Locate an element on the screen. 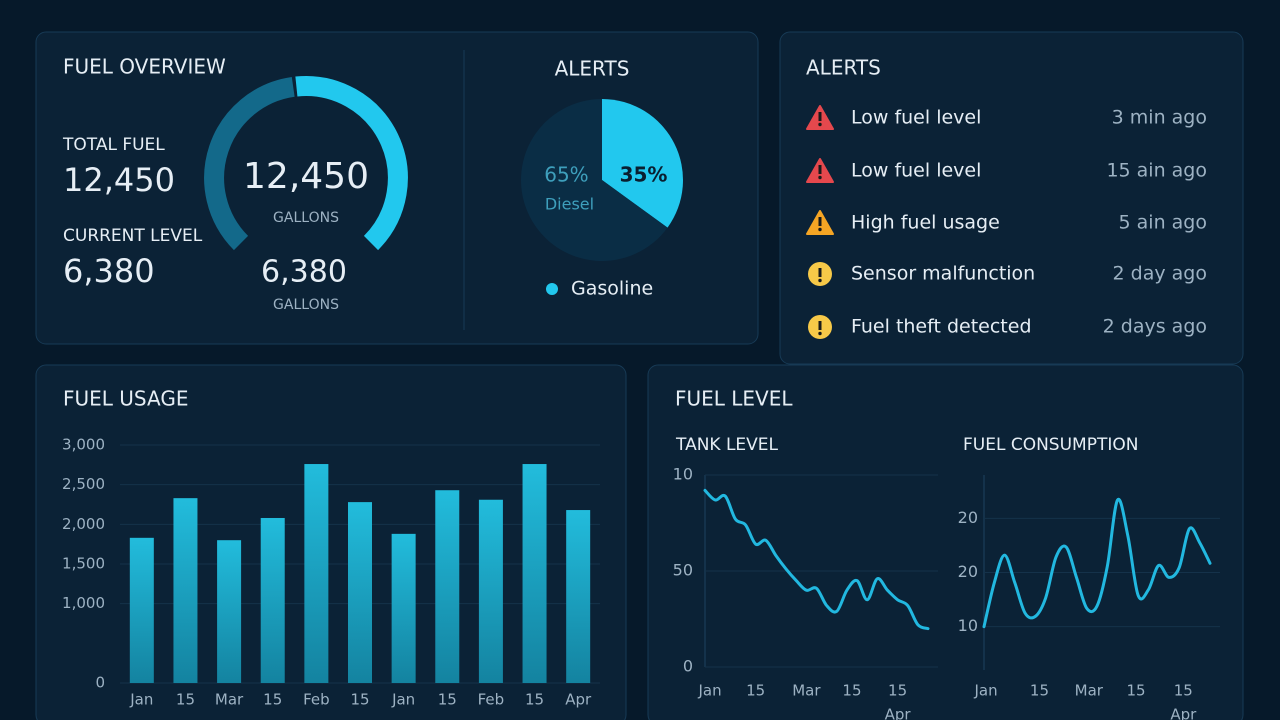 This screenshot has width=1280, height=720. panel-title: FUEL USAGE is located at coordinates (125, 399).